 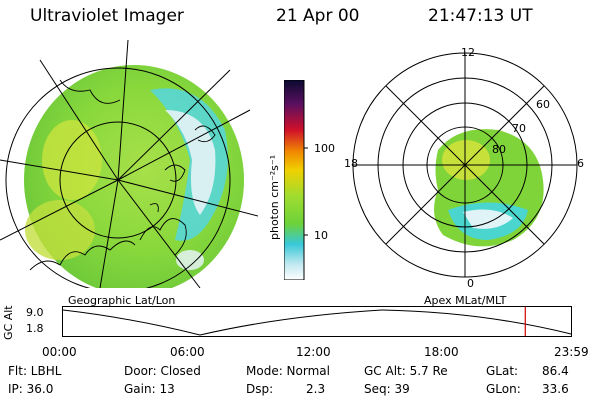 I want to click on mlt-label-6: 6, so click(x=580, y=163).